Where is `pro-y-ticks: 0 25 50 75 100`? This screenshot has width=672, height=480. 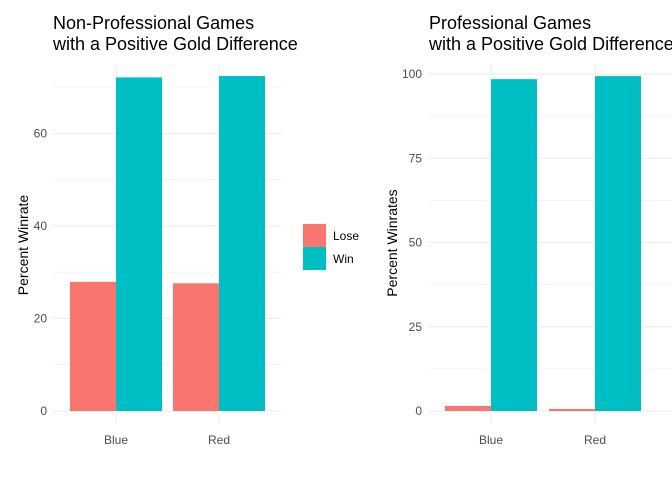 pro-y-ticks: 0 25 50 75 100 is located at coordinates (412, 242).